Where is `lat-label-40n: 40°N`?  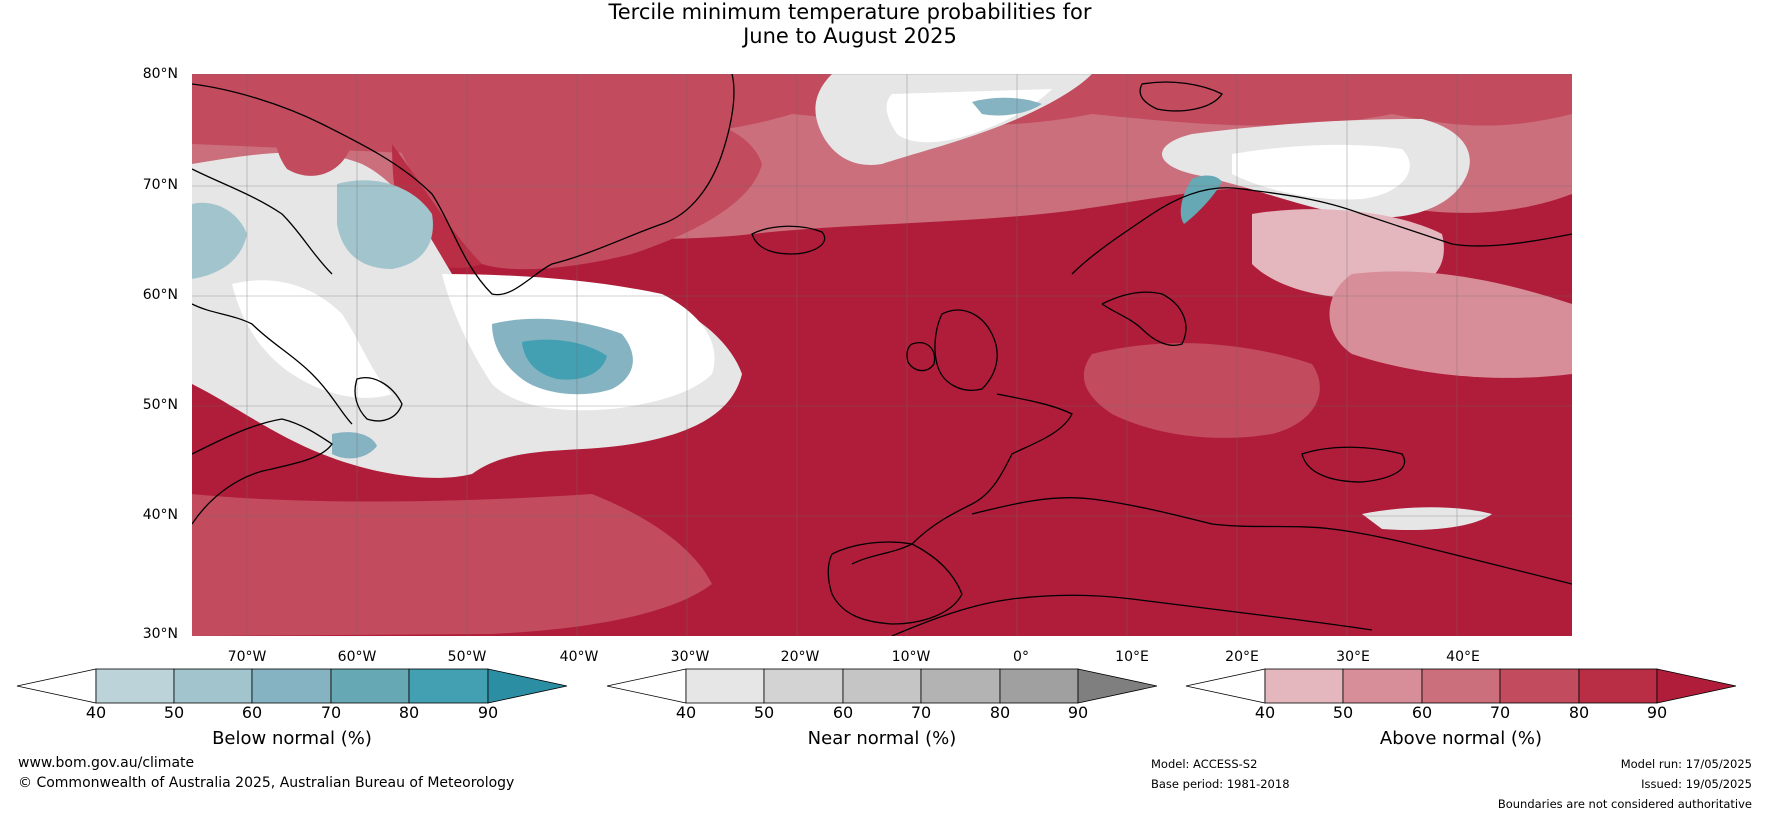 lat-label-40n: 40°N is located at coordinates (160, 515).